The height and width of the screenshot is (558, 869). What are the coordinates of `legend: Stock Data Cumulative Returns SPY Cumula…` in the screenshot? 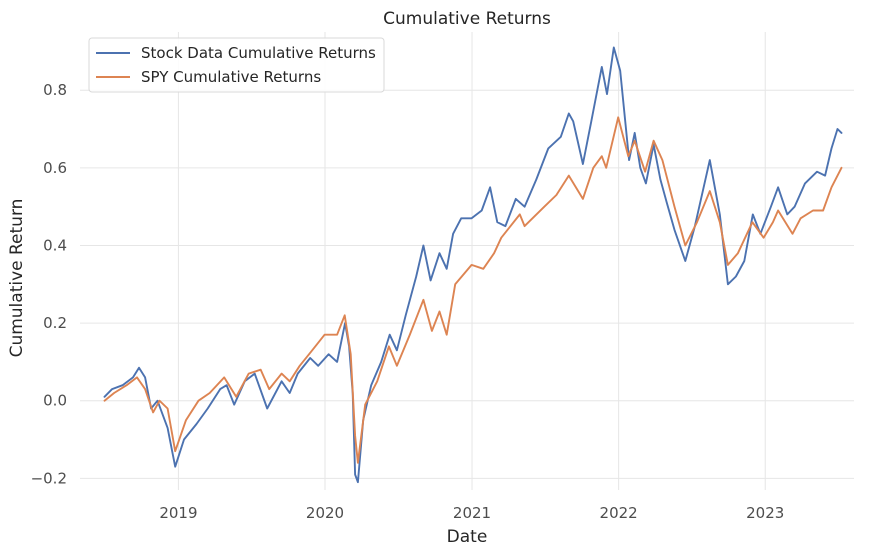 It's located at (236, 65).